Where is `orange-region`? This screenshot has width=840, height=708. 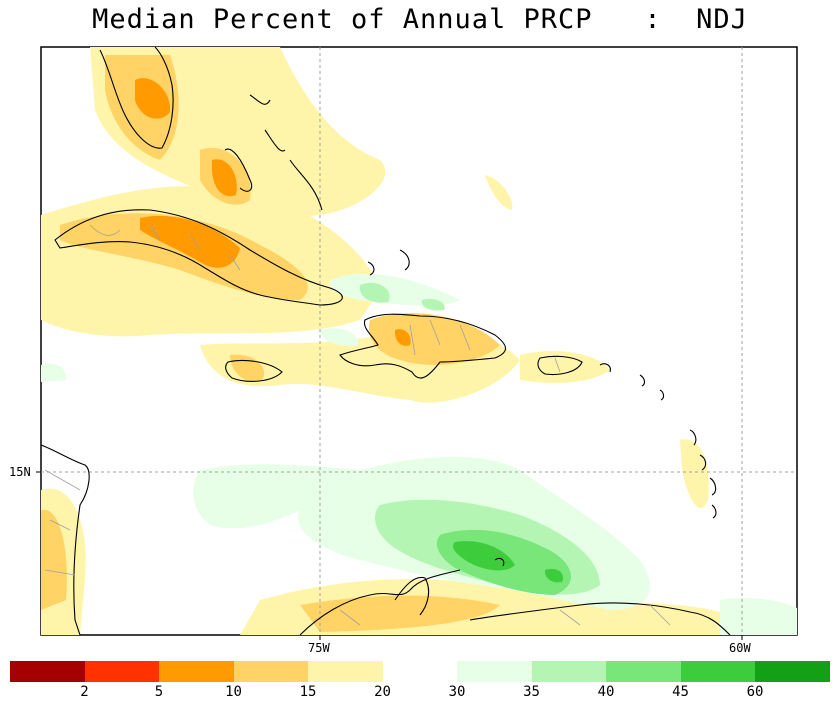 orange-region is located at coordinates (273, 212).